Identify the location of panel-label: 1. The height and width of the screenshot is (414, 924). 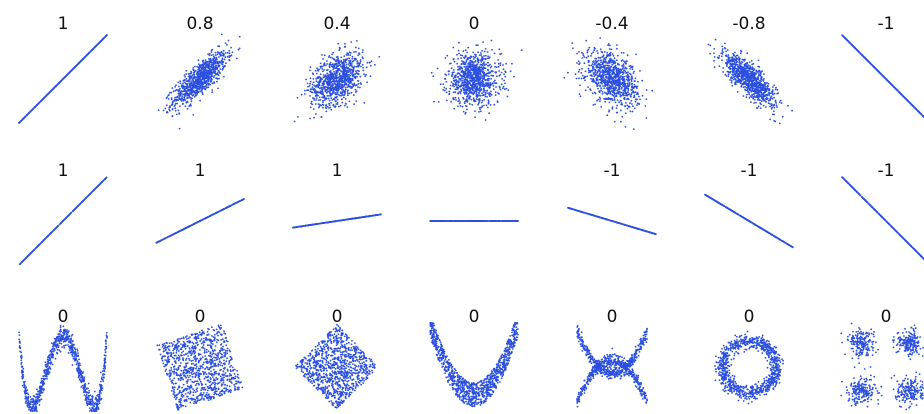
(63, 24).